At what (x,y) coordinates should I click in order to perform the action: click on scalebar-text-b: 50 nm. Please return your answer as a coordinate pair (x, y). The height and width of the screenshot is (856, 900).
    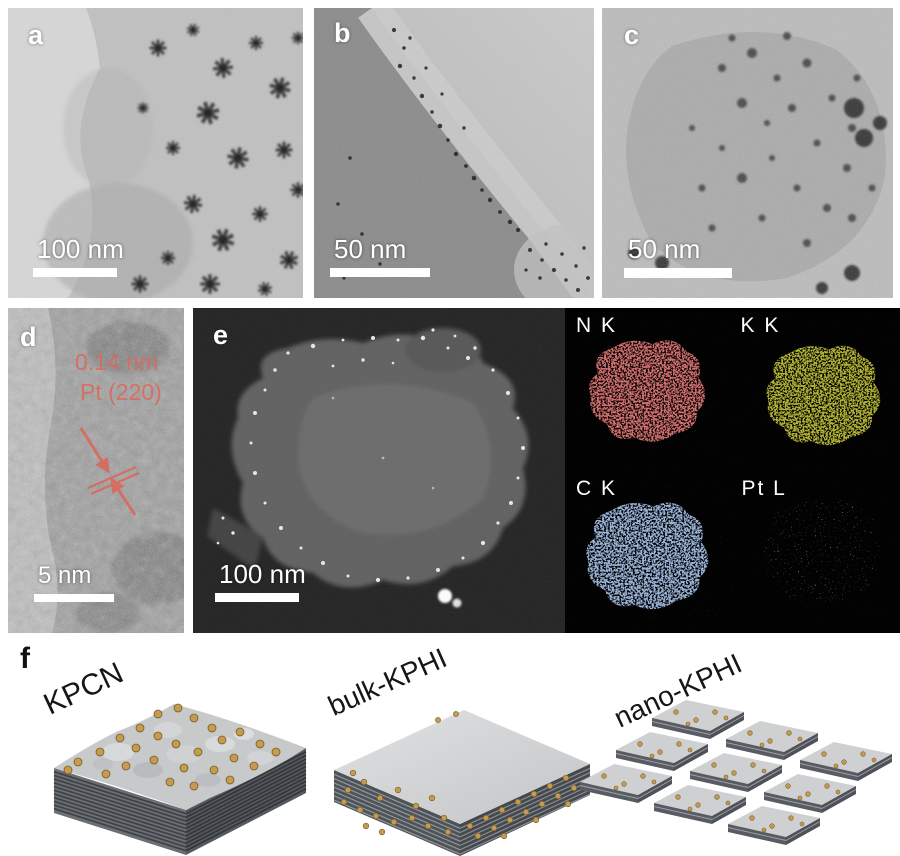
    Looking at the image, I should click on (370, 249).